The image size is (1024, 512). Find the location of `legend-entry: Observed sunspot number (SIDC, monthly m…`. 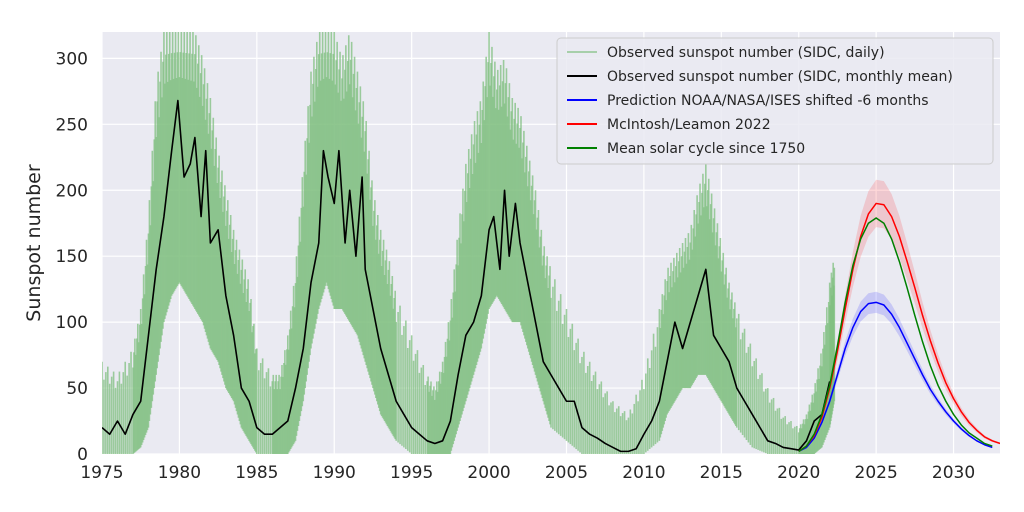

legend-entry: Observed sunspot number (SIDC, monthly m… is located at coordinates (780, 77).